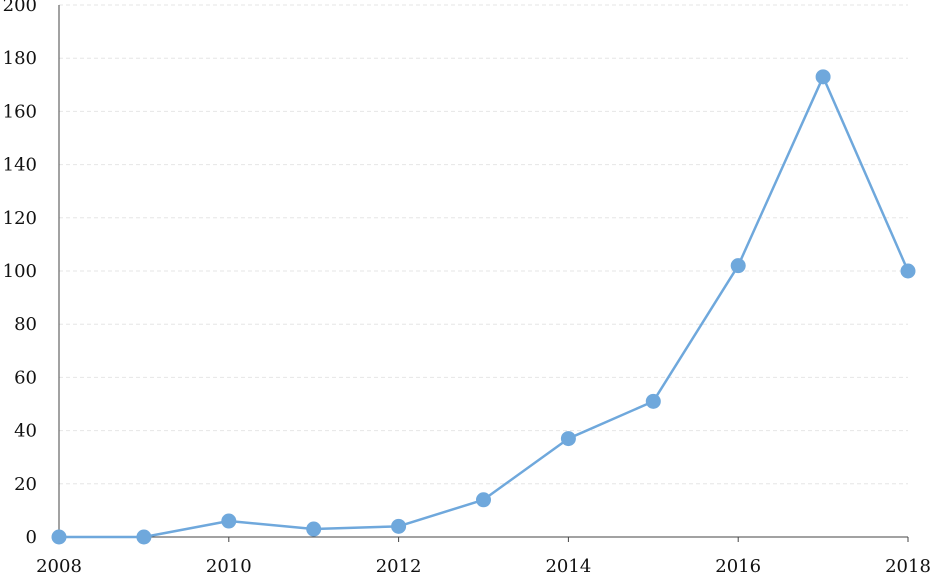 The height and width of the screenshot is (576, 931). Describe the element at coordinates (20, 8) in the screenshot. I see `y-tick-label: 200` at that location.